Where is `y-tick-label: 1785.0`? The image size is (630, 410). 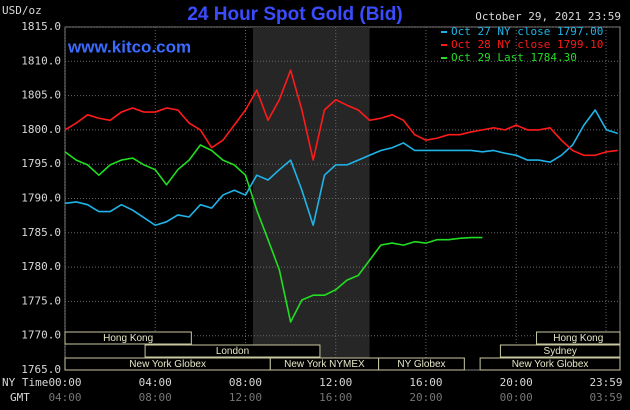
y-tick-label: 1785.0 is located at coordinates (41, 232).